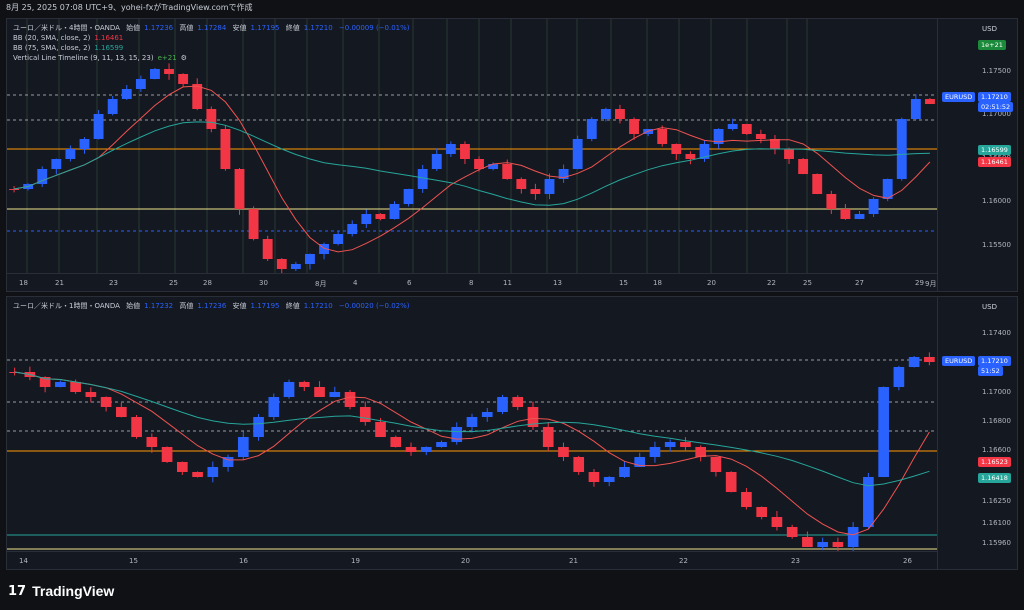  Describe the element at coordinates (471, 163) in the screenshot. I see `bb75-line` at that location.